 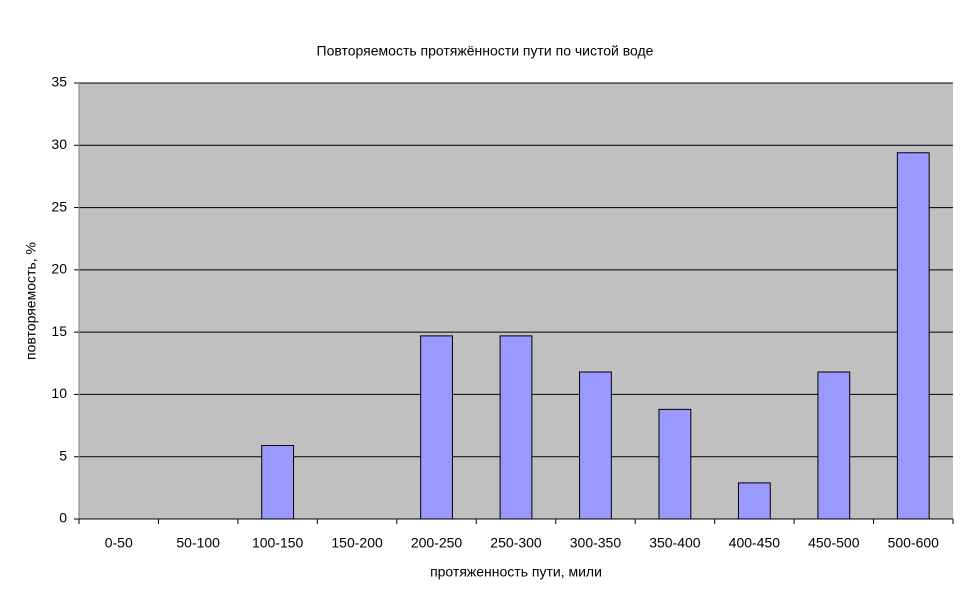 What do you see at coordinates (198, 543) in the screenshot?
I see `x-tick-label: 50-100` at bounding box center [198, 543].